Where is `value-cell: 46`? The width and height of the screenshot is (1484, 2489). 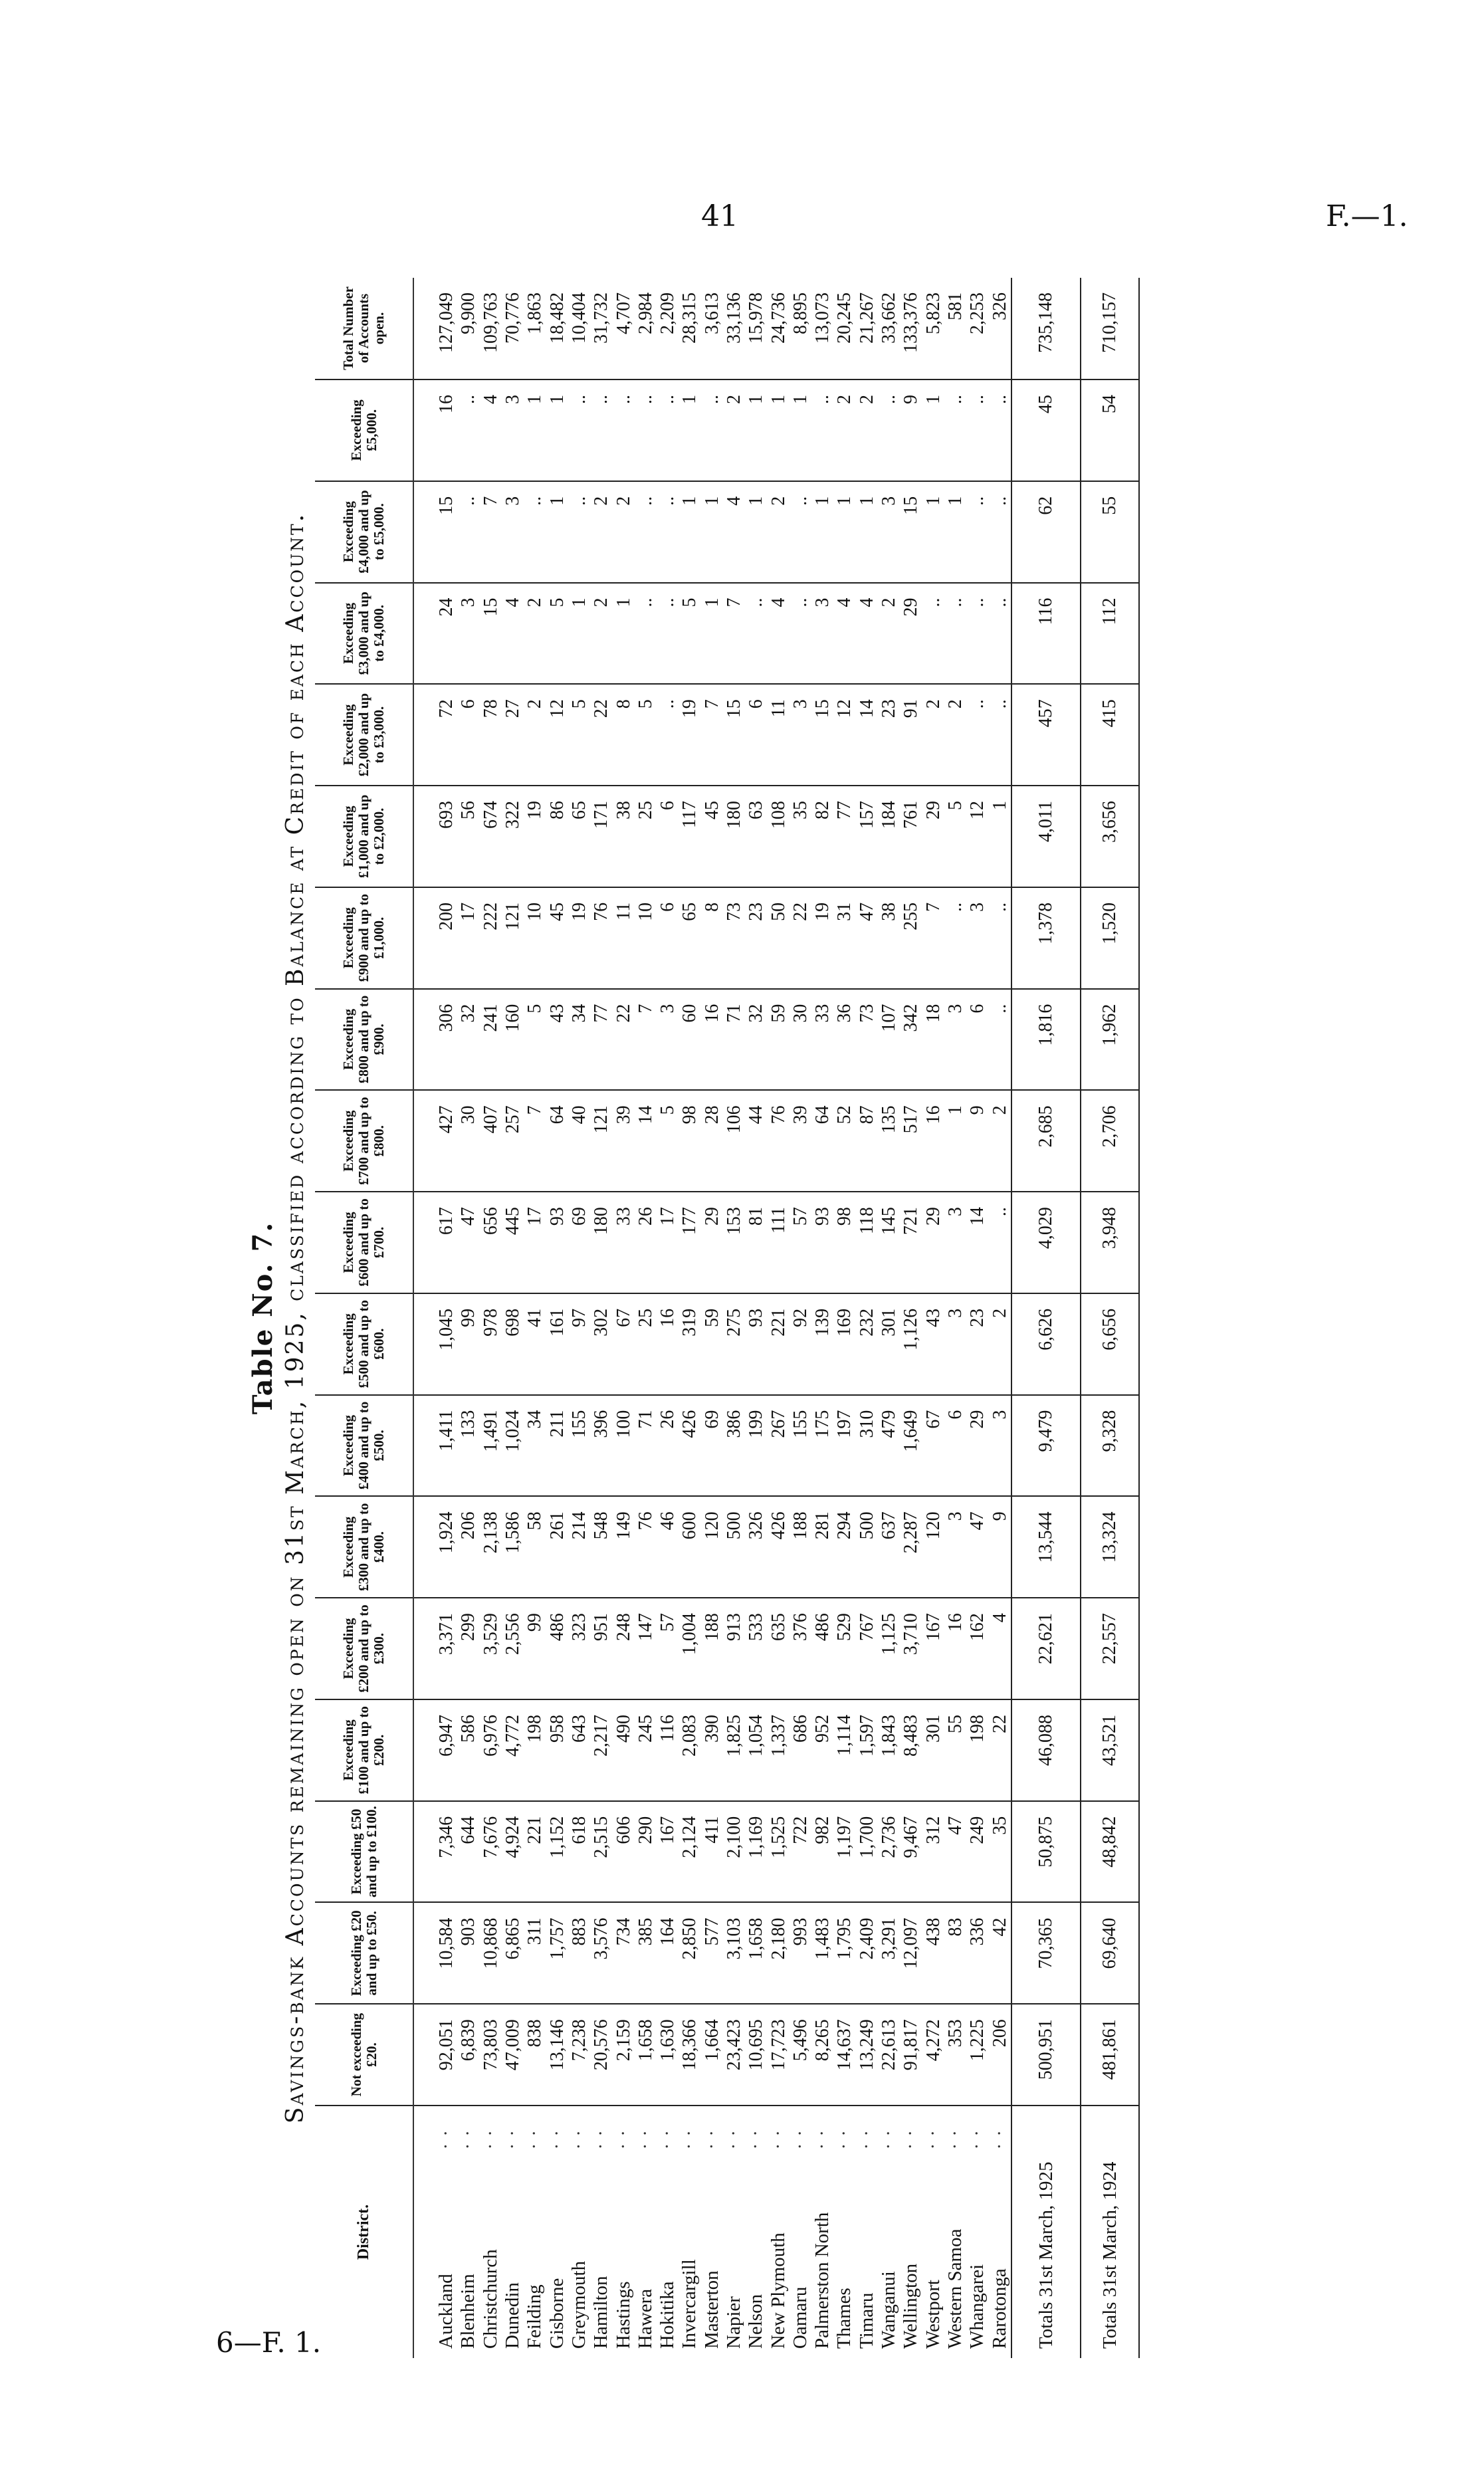 value-cell: 46 is located at coordinates (667, 1547).